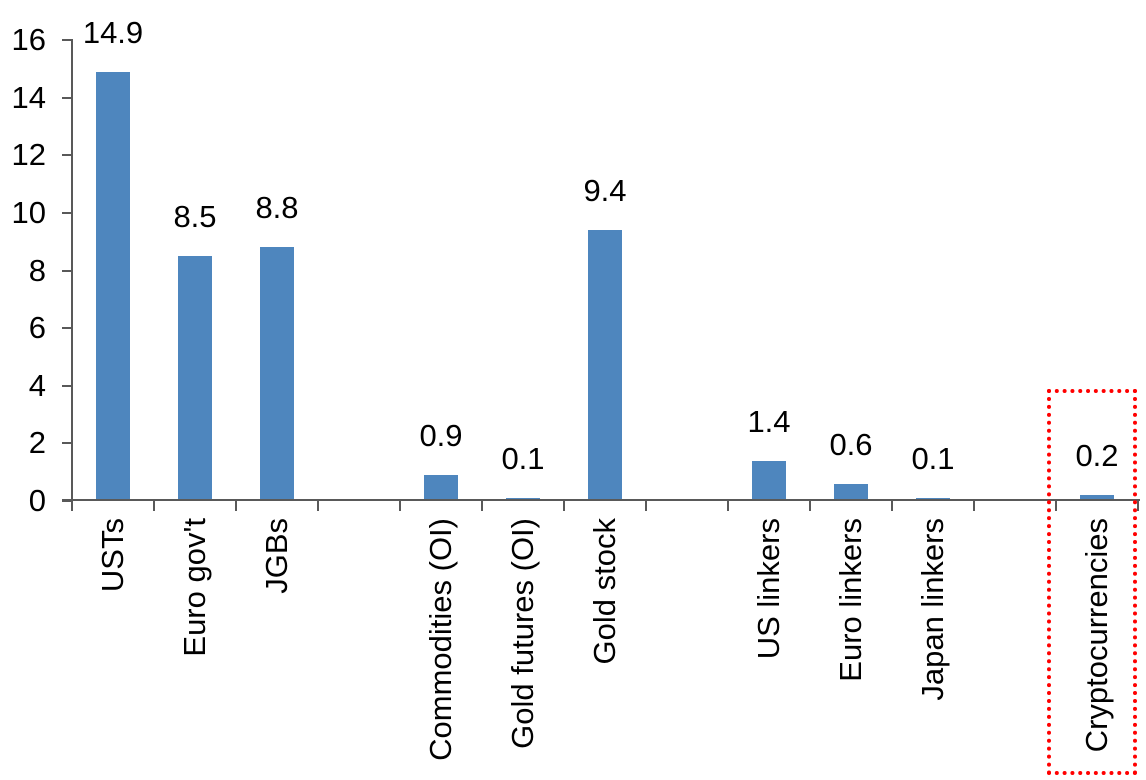  What do you see at coordinates (601, 500) in the screenshot?
I see `x-axis-line` at bounding box center [601, 500].